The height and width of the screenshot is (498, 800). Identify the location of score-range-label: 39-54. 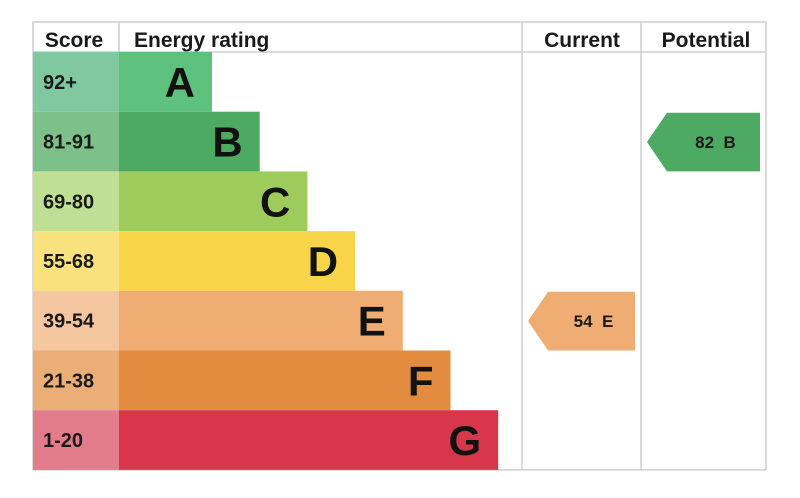
(69, 322).